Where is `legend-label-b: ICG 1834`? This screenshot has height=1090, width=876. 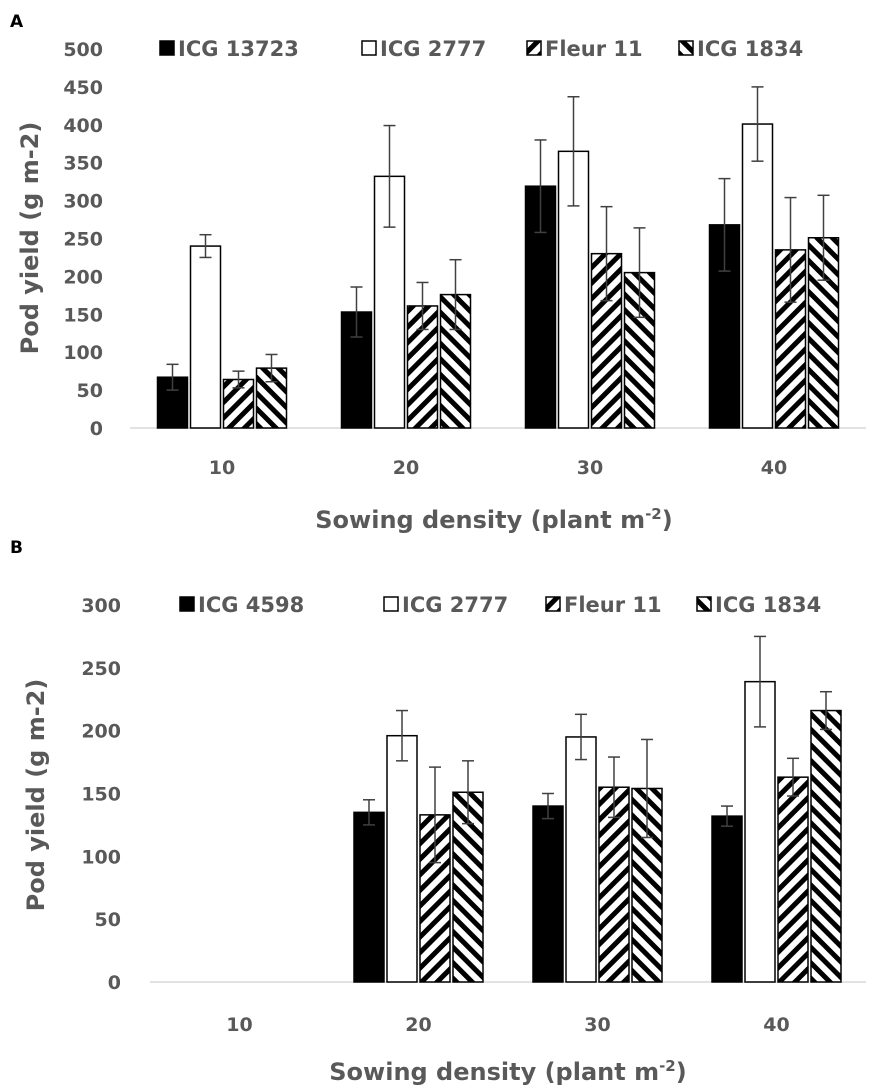 legend-label-b: ICG 1834 is located at coordinates (768, 605).